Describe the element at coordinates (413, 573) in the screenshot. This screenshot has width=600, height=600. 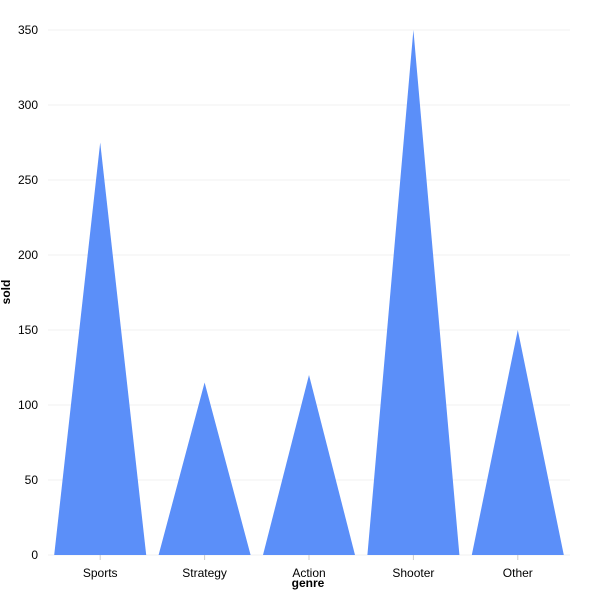
I see `x-tick-label: Shooter` at that location.